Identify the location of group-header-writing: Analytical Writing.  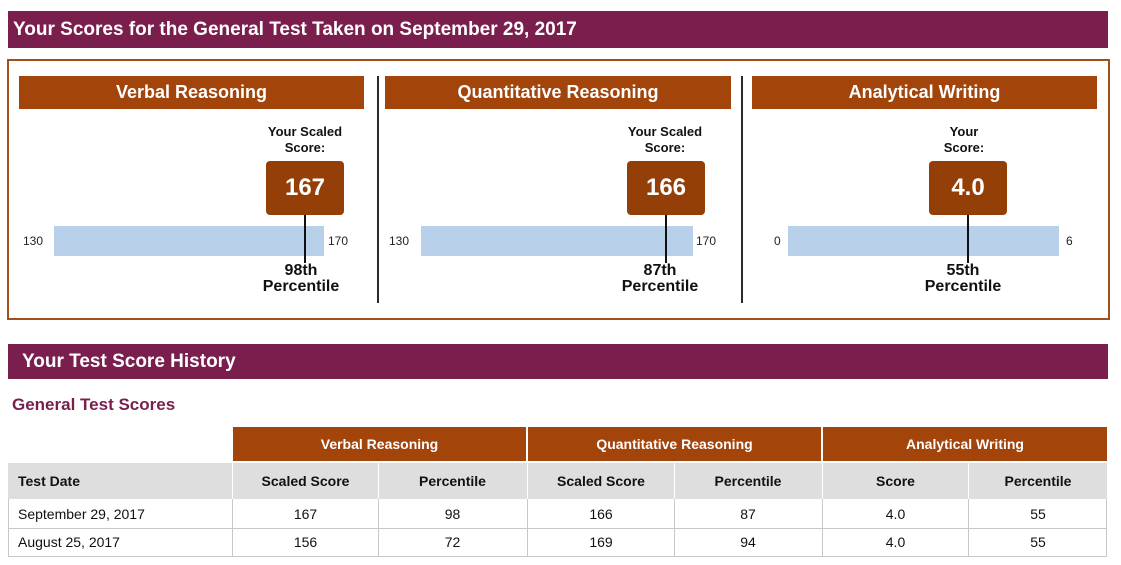
(965, 444).